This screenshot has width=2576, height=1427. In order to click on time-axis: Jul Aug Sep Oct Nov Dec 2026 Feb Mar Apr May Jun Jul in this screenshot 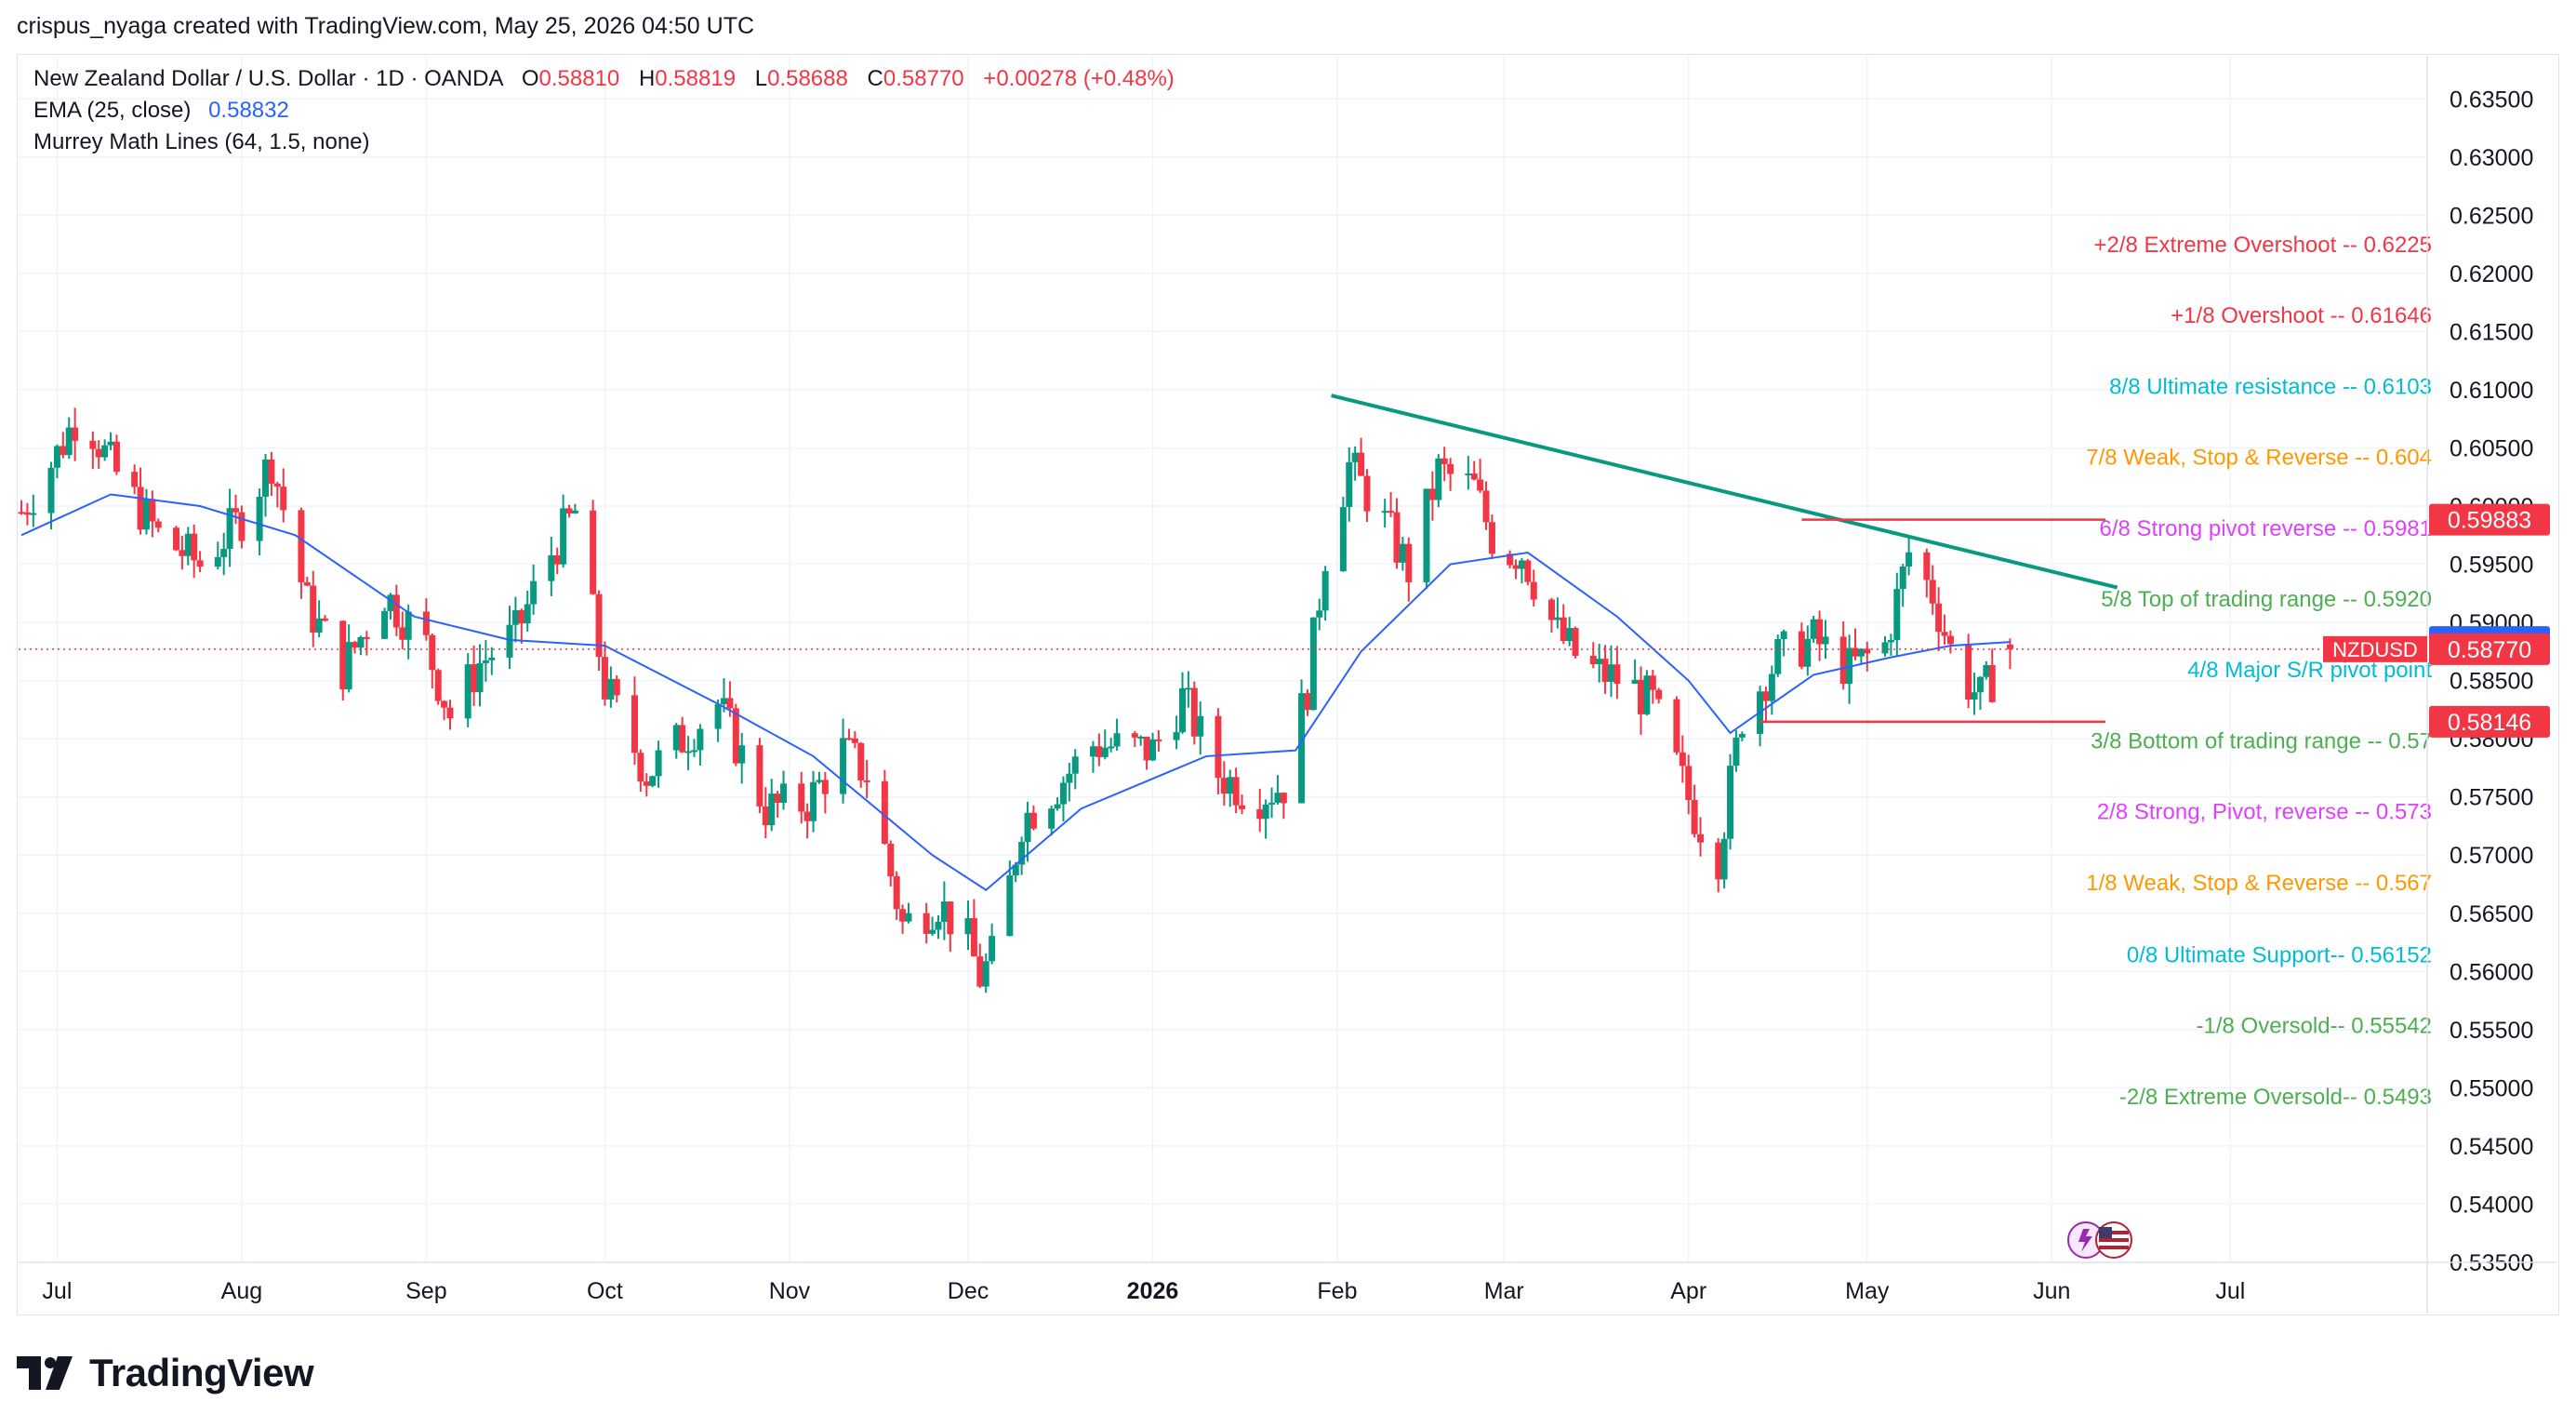, I will do `click(1288, 1282)`.